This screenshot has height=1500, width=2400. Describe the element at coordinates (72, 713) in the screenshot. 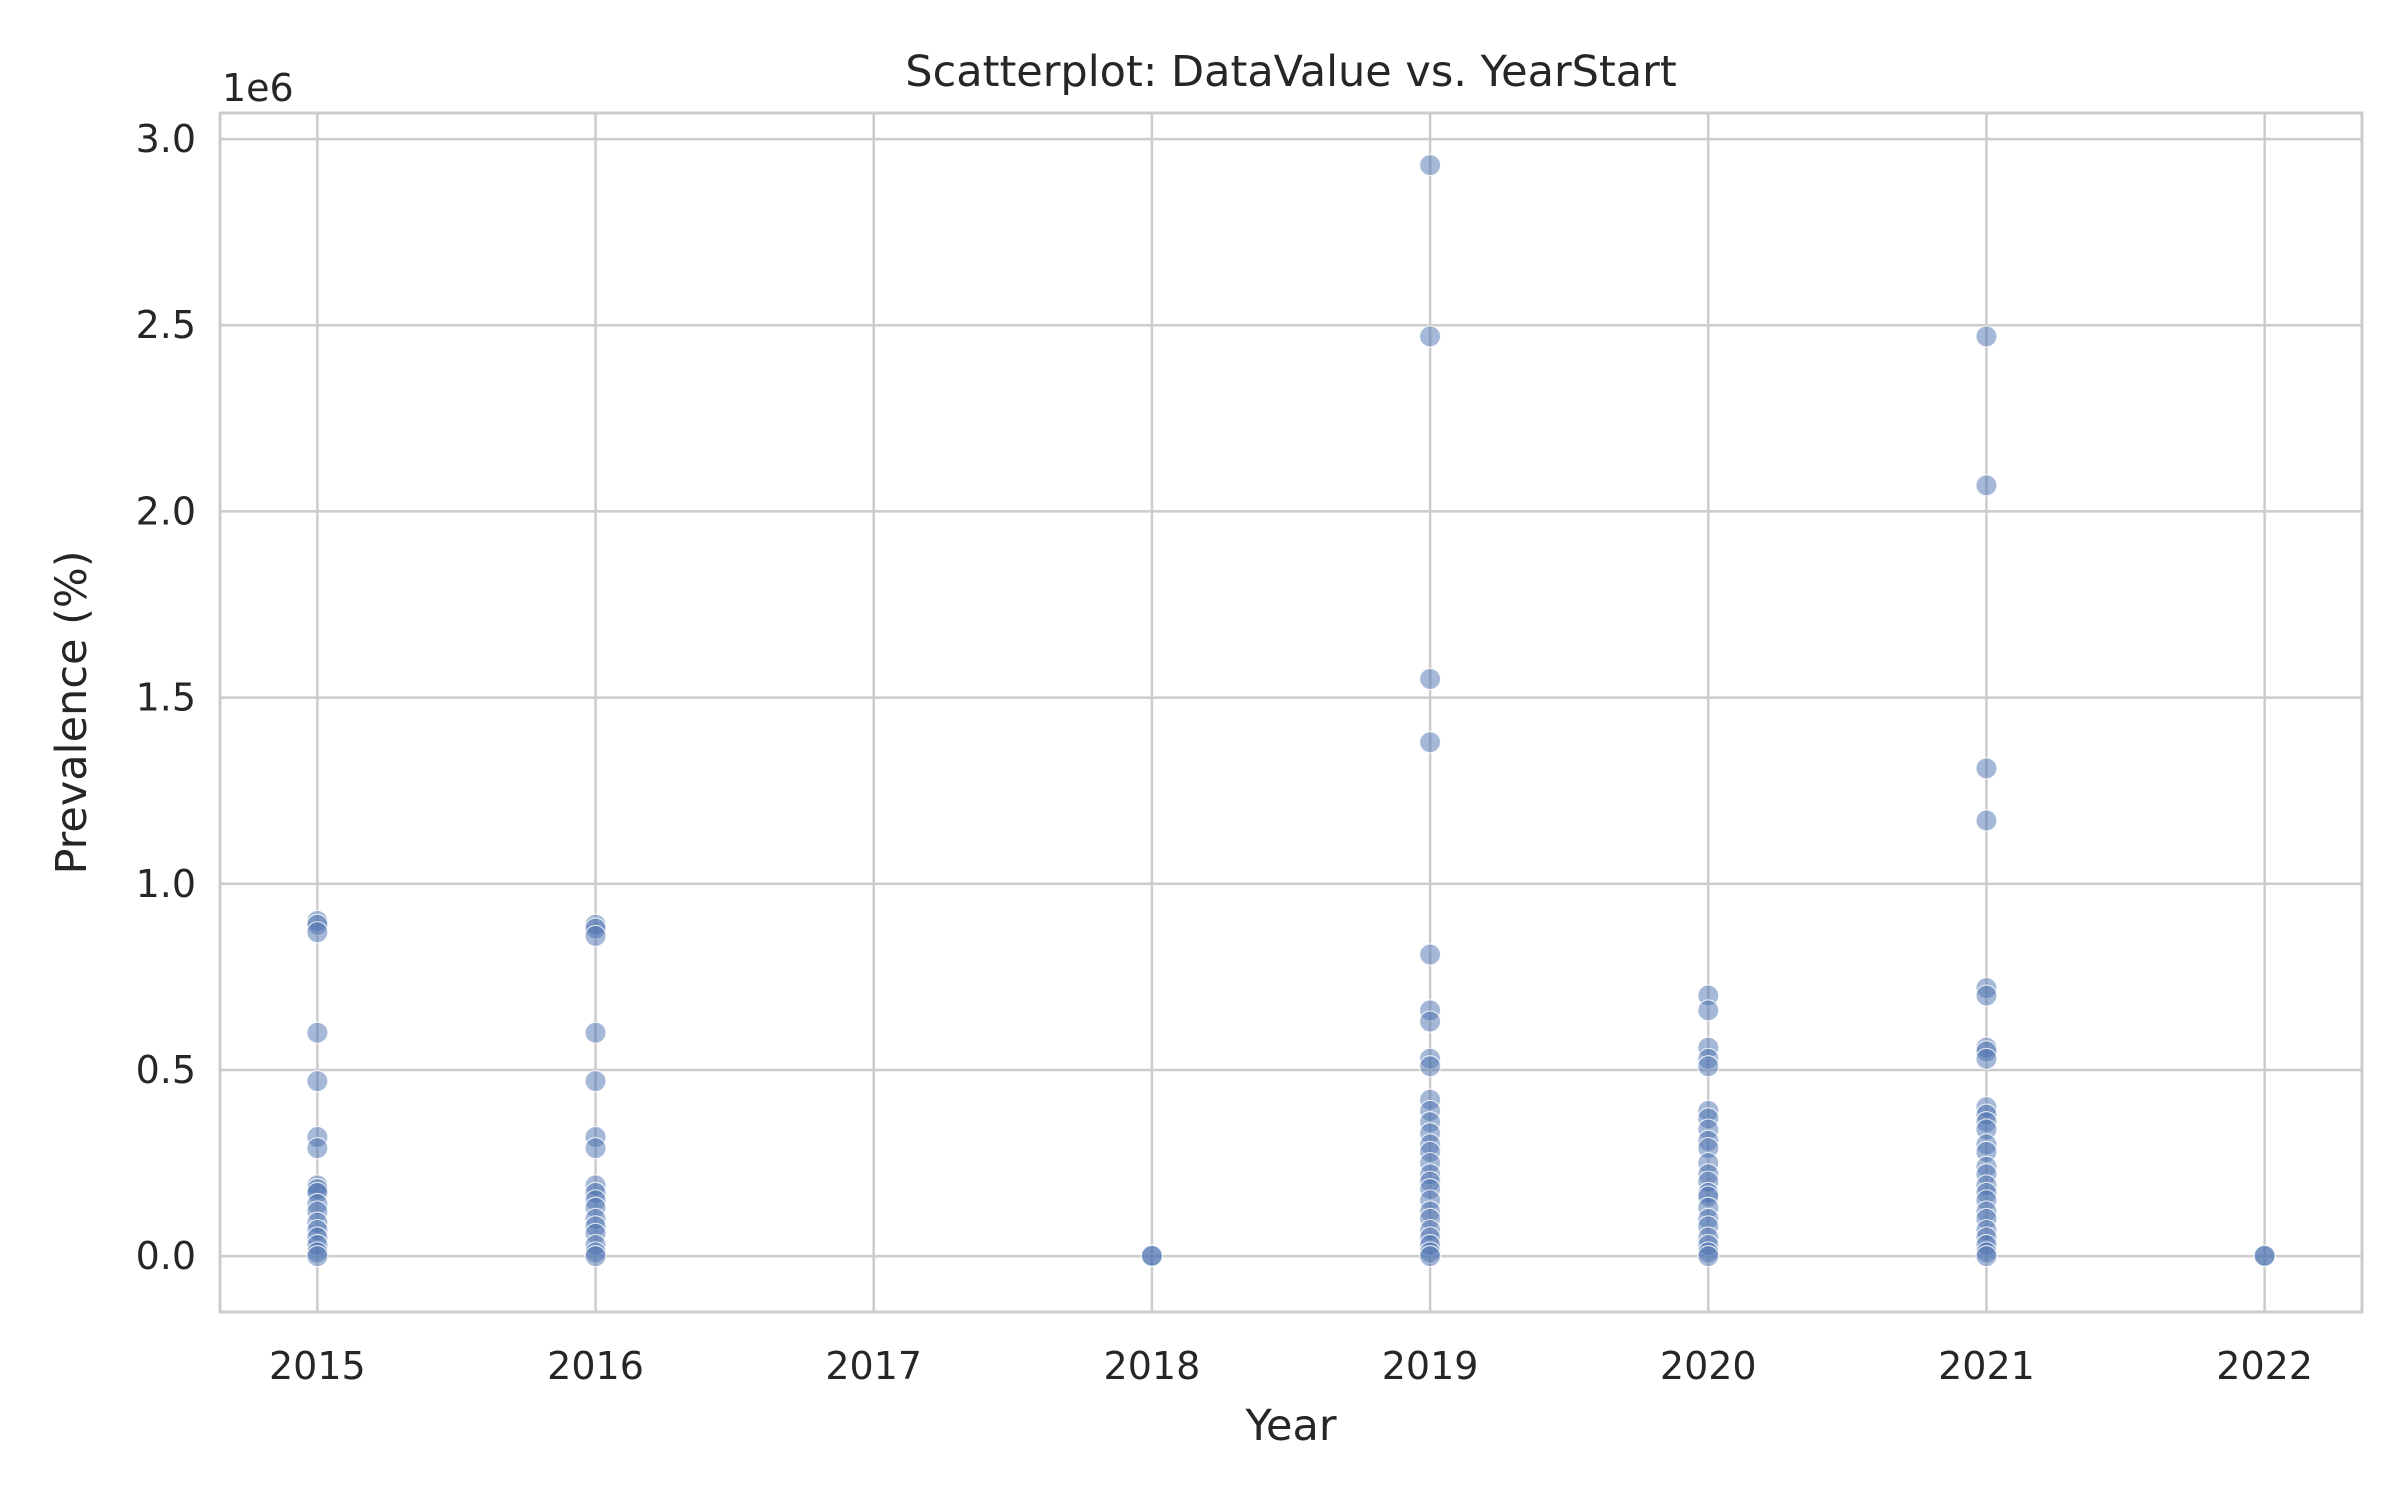

I see `y-axis-title: Prevalence (%)` at that location.